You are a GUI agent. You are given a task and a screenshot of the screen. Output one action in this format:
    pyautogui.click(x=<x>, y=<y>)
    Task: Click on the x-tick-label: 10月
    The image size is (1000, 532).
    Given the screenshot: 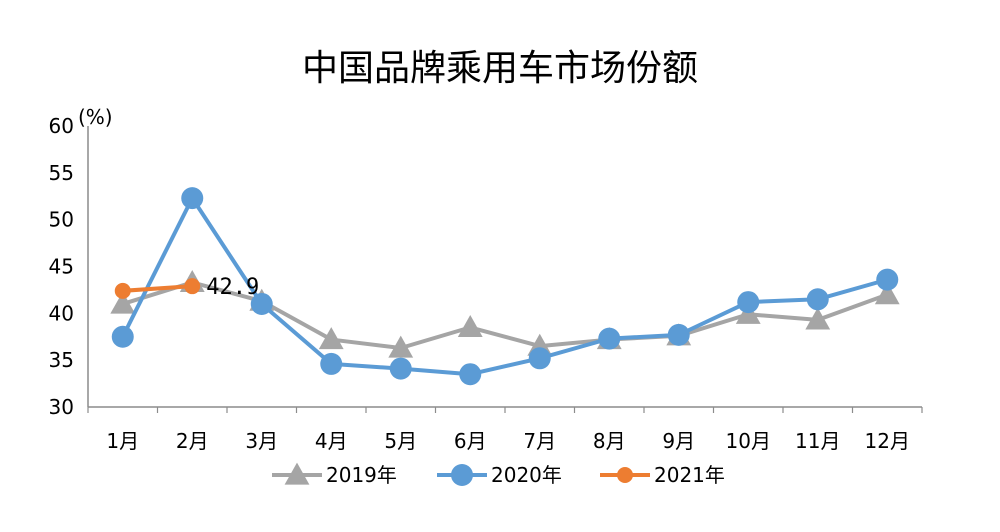 What is the action you would take?
    pyautogui.click(x=748, y=441)
    